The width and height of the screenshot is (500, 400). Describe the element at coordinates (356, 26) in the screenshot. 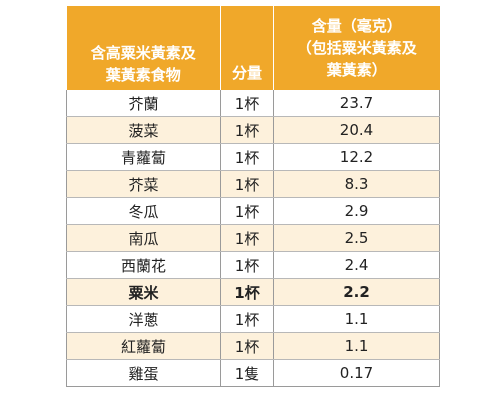

I see `header-amount-line-1: 含量（毫克）` at that location.